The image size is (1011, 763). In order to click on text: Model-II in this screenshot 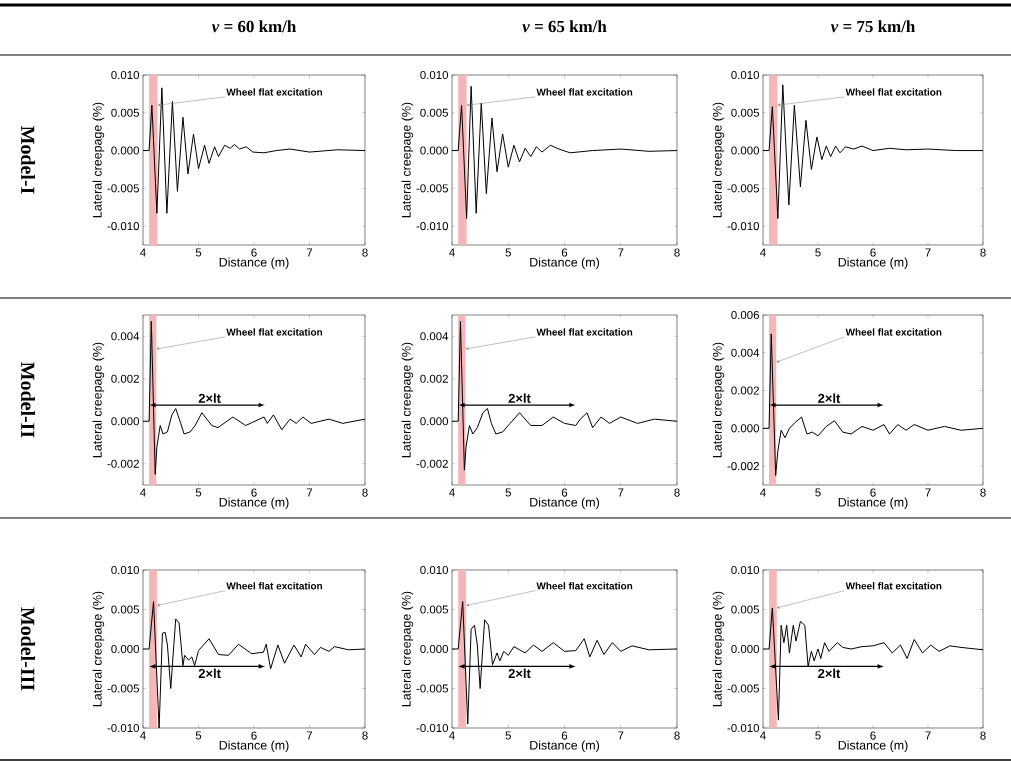, I will do `click(28, 400)`.